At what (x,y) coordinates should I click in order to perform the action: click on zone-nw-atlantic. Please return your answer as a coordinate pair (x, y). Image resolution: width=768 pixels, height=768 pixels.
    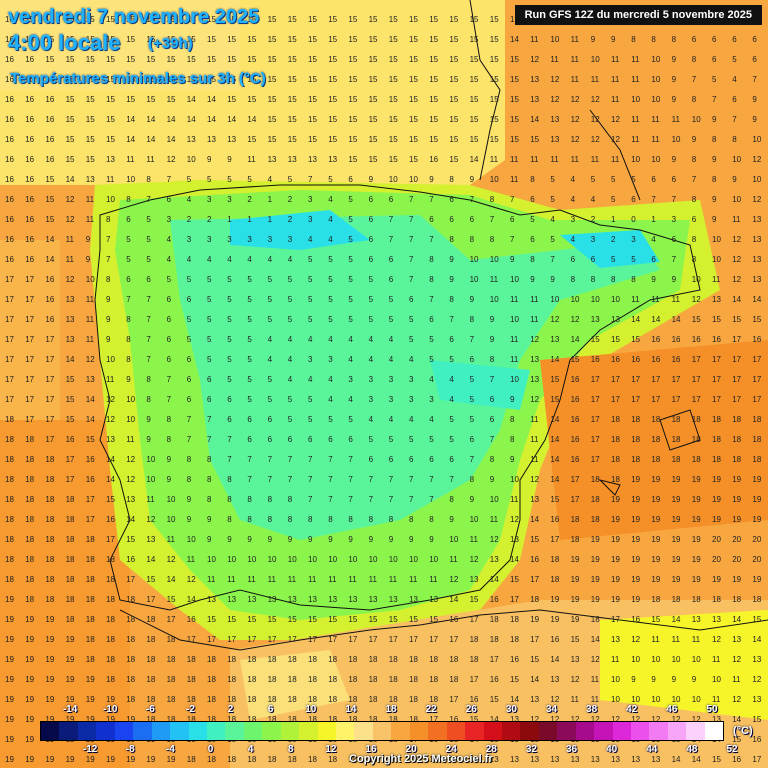
    Looking at the image, I should click on (120, 45).